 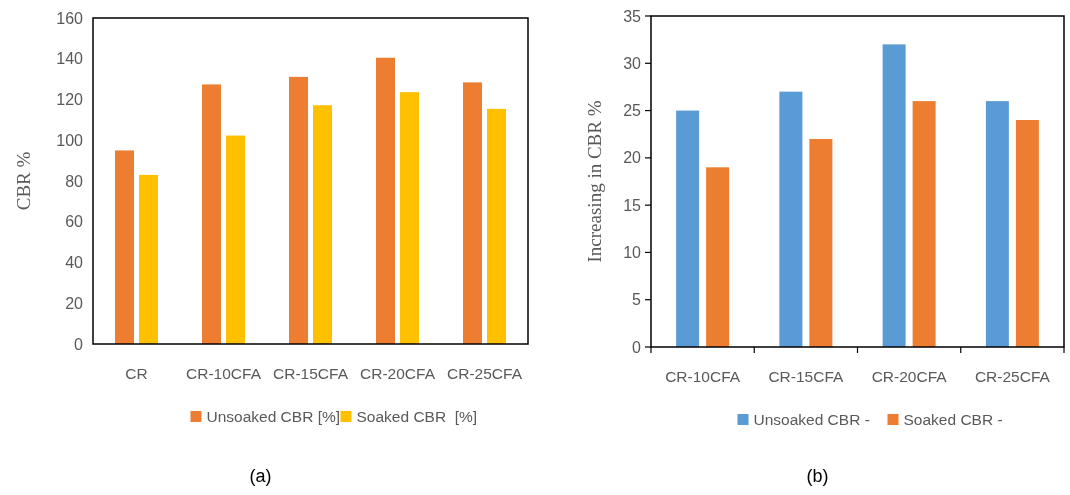 What do you see at coordinates (632, 63) in the screenshot?
I see `y-tick-label: 30` at bounding box center [632, 63].